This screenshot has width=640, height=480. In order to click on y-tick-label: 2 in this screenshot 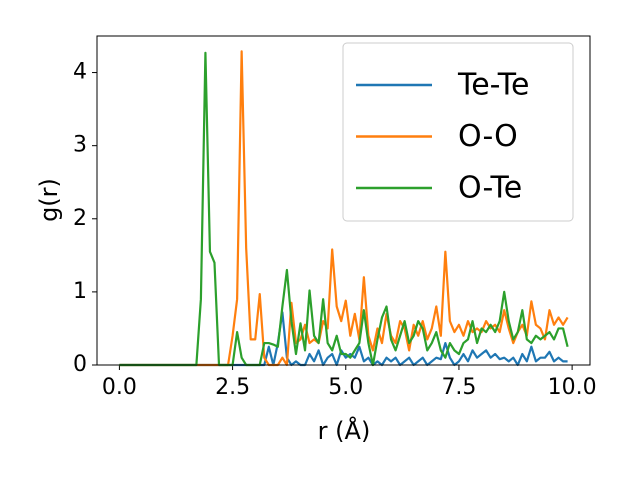, I will do `click(80, 218)`.